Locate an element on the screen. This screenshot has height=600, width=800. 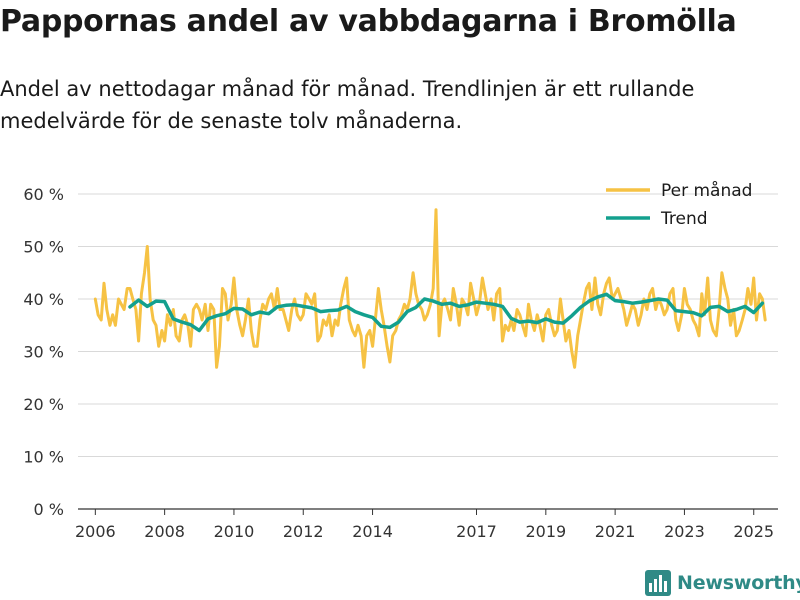
x-tick-label: 2008 is located at coordinates (164, 531).